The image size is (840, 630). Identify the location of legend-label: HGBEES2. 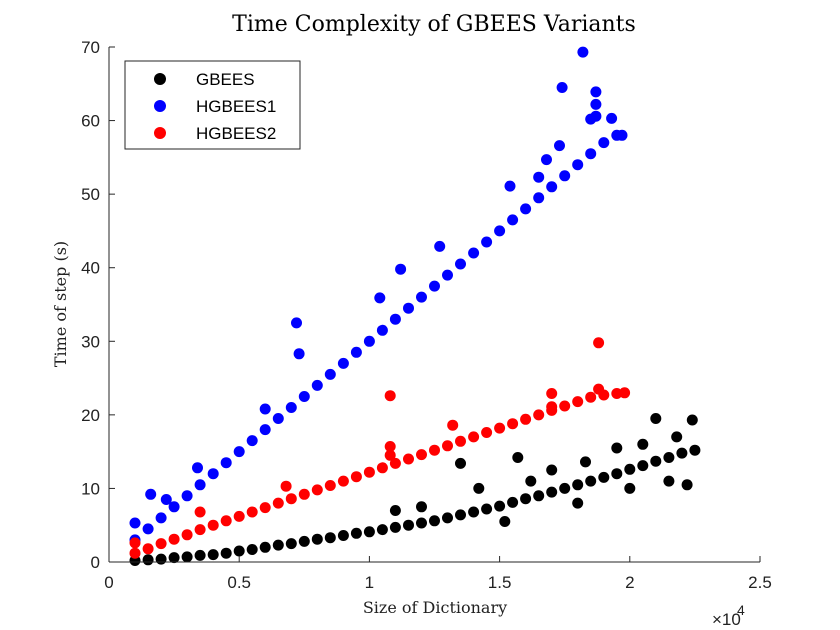
(236, 133).